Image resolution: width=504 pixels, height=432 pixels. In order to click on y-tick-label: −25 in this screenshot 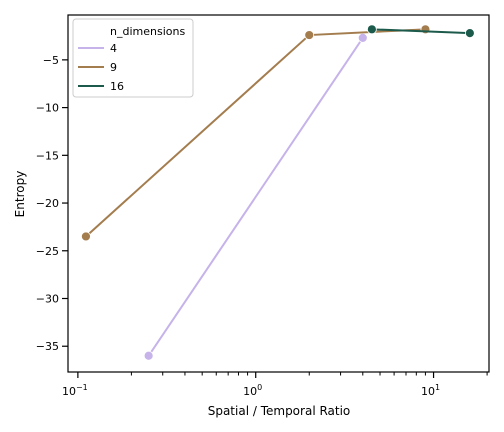, I will do `click(47, 251)`.